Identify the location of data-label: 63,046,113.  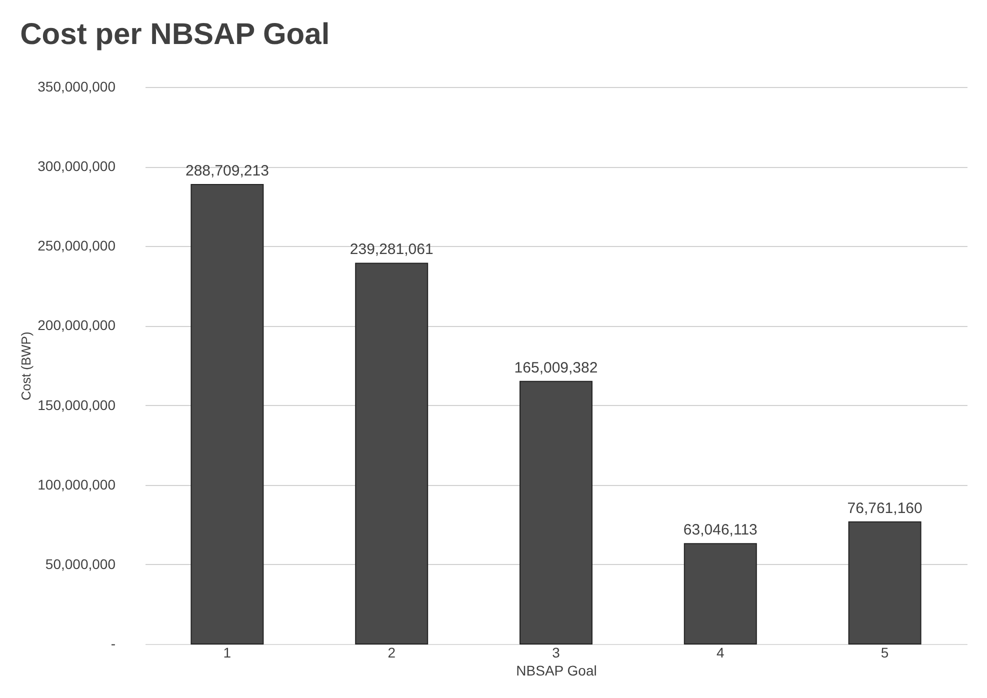
(720, 530).